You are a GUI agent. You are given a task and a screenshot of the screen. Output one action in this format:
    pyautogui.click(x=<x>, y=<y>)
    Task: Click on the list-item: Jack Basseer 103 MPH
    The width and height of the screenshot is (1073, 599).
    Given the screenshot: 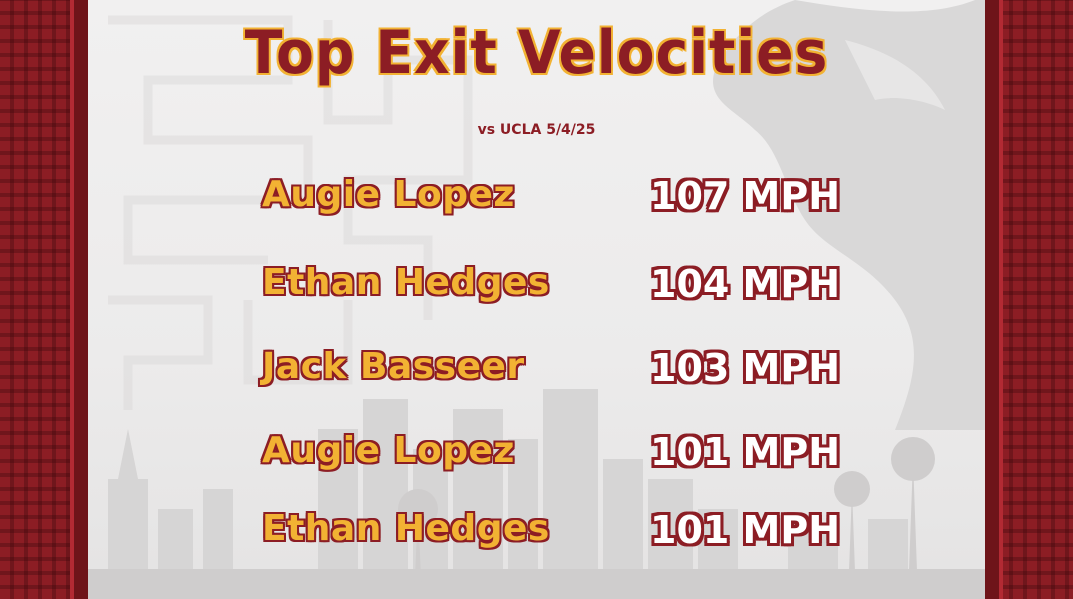 What is the action you would take?
    pyautogui.click(x=536, y=376)
    